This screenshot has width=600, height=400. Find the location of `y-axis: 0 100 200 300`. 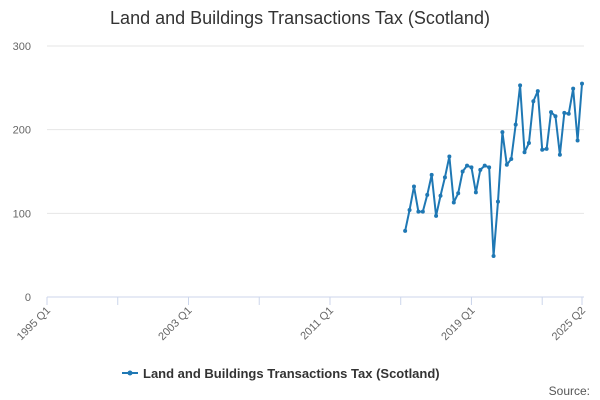

y-axis: 0 100 200 300 is located at coordinates (22, 172).